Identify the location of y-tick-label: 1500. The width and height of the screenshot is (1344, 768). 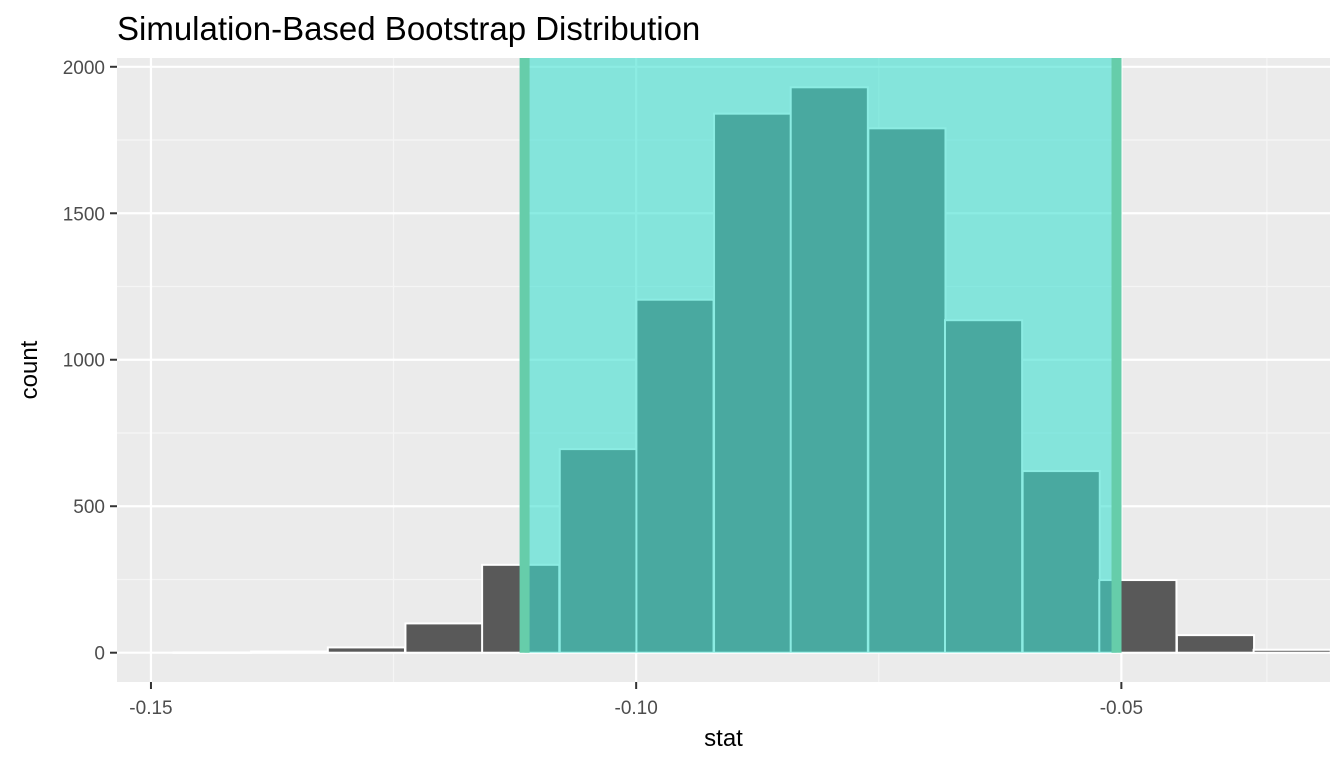
(84, 214).